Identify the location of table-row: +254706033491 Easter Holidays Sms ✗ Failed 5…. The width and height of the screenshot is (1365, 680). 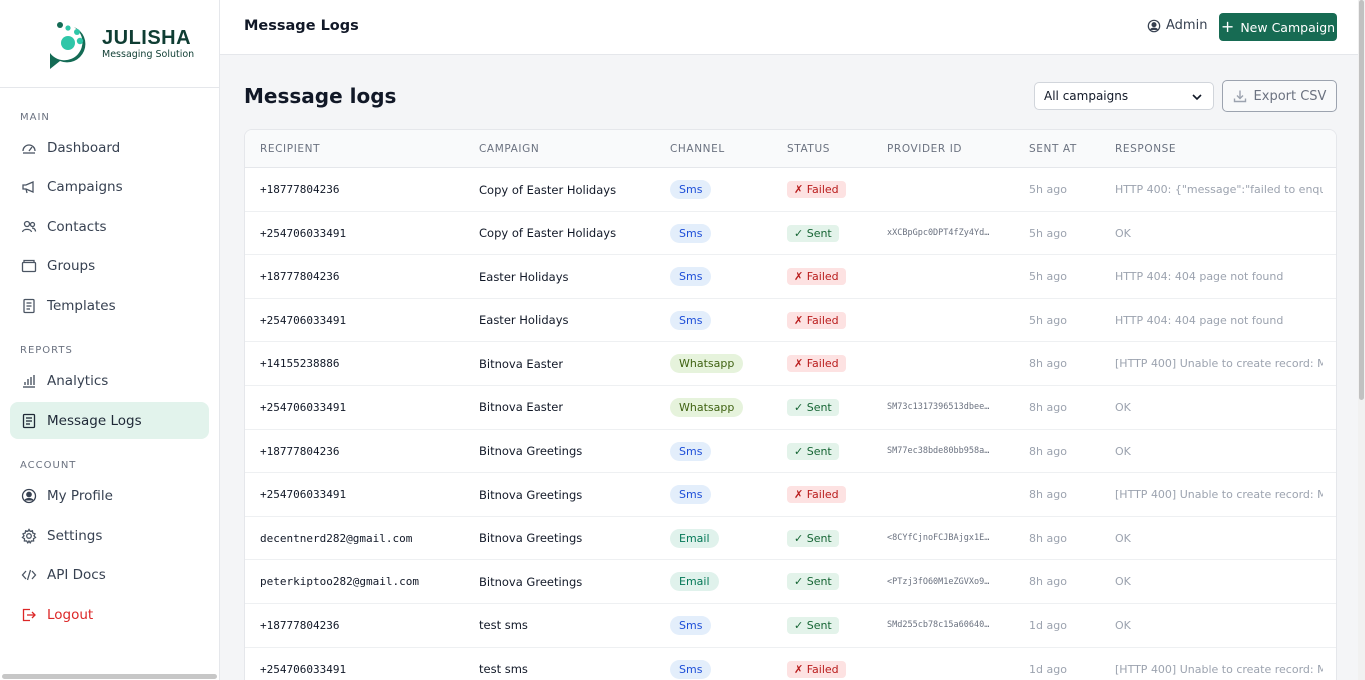
(790, 321).